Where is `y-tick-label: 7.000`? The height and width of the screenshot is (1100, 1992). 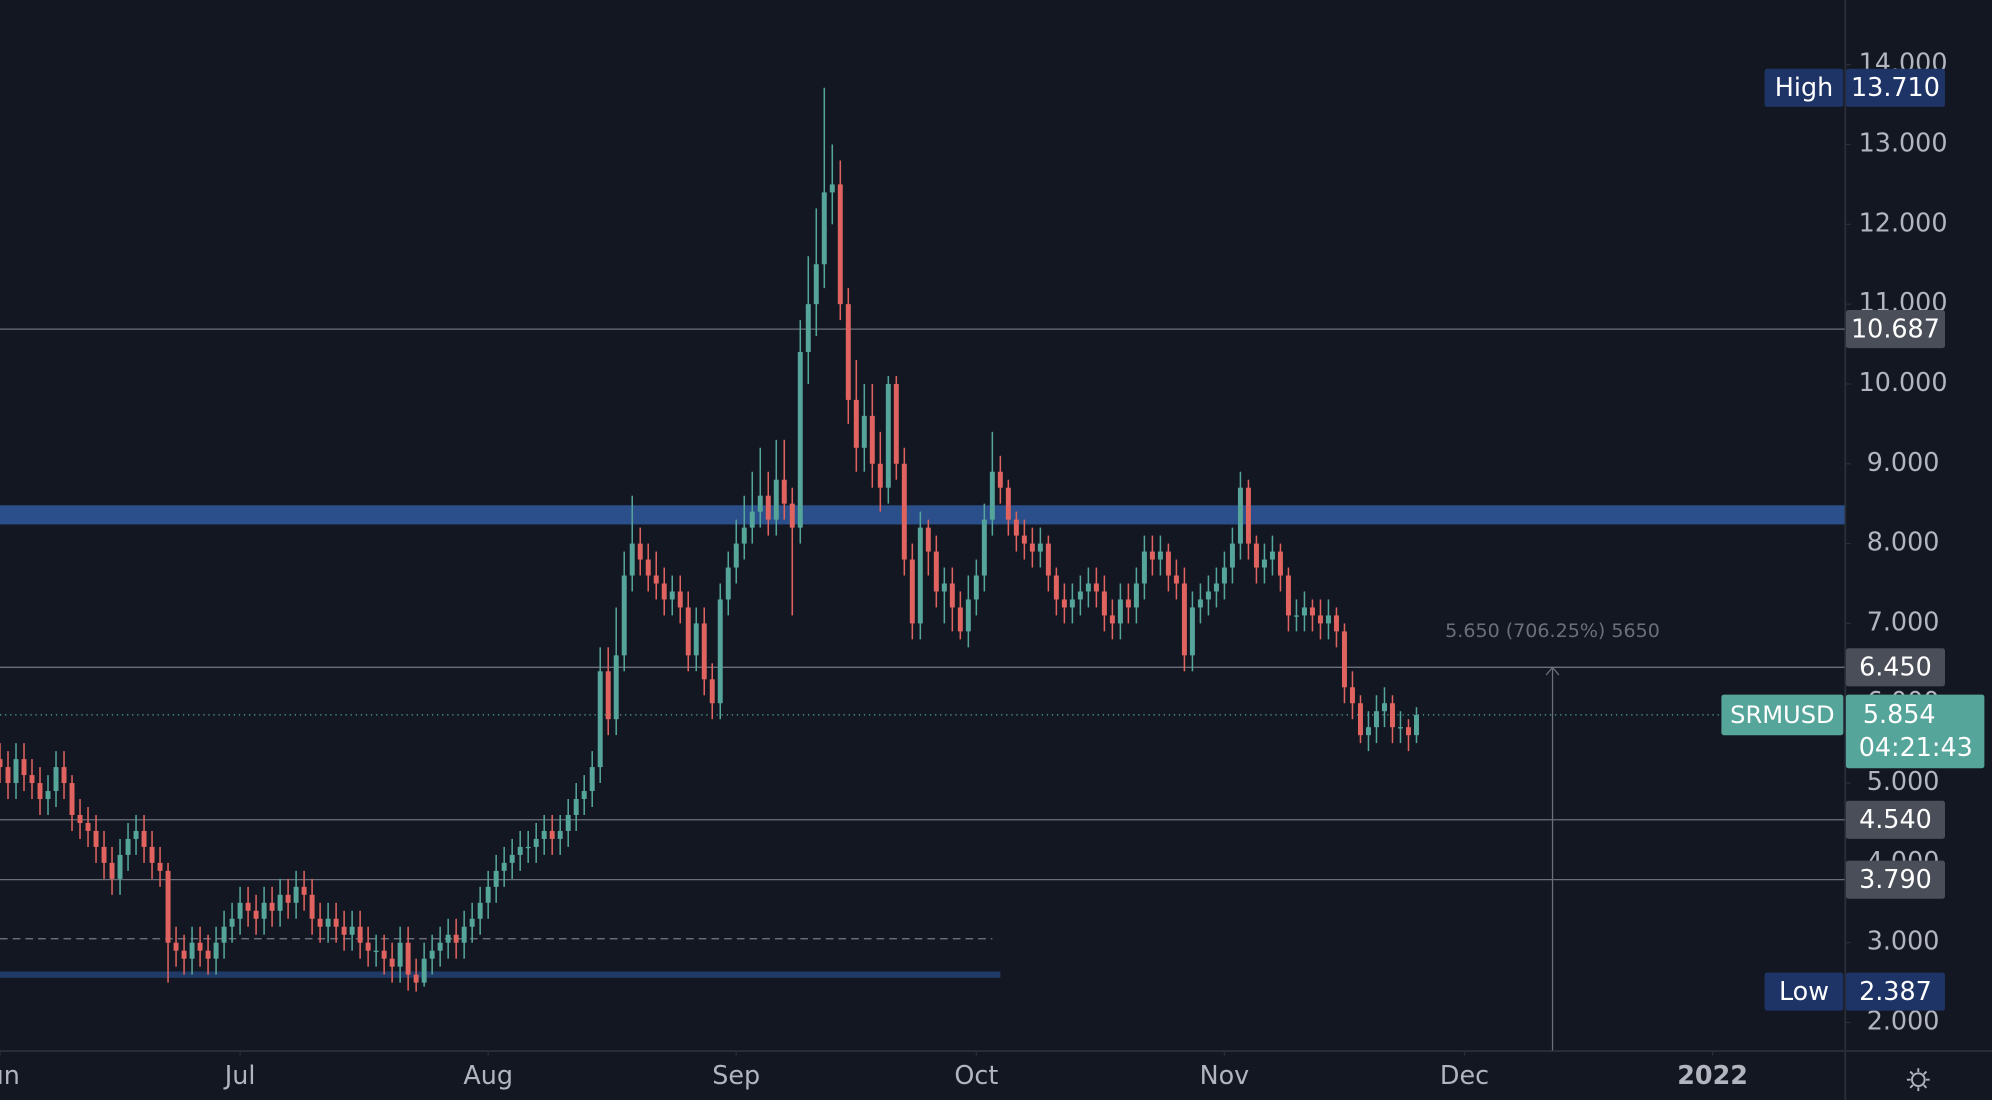
y-tick-label: 7.000 is located at coordinates (1903, 621).